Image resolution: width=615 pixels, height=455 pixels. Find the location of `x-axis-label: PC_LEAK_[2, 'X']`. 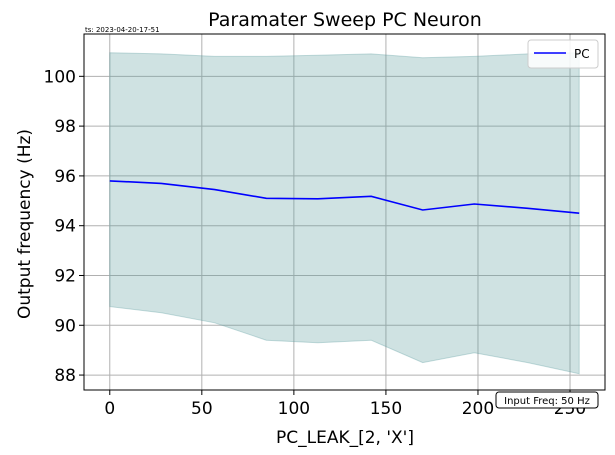

x-axis-label: PC_LEAK_[2, 'X'] is located at coordinates (345, 438).